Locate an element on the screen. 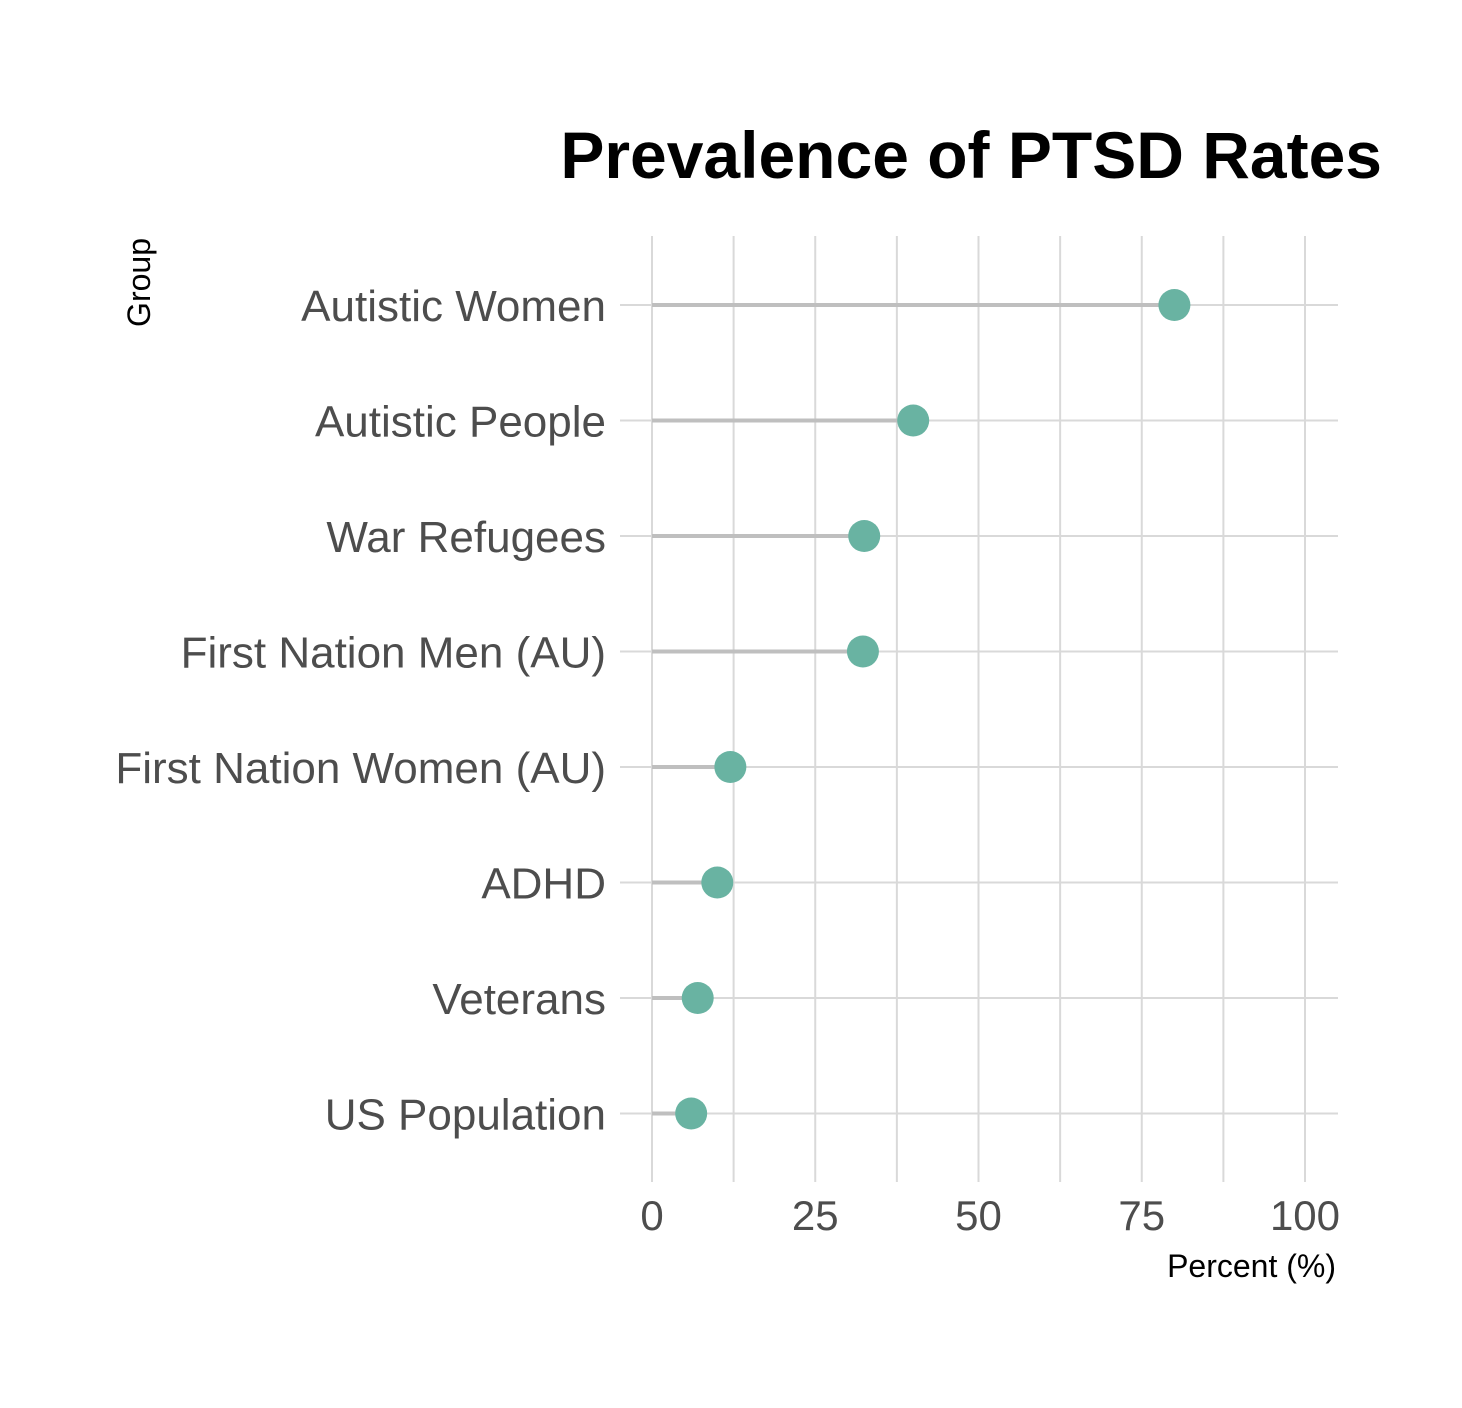  x-tick-labels: 0 25 50 75 100 is located at coordinates (990, 1215).